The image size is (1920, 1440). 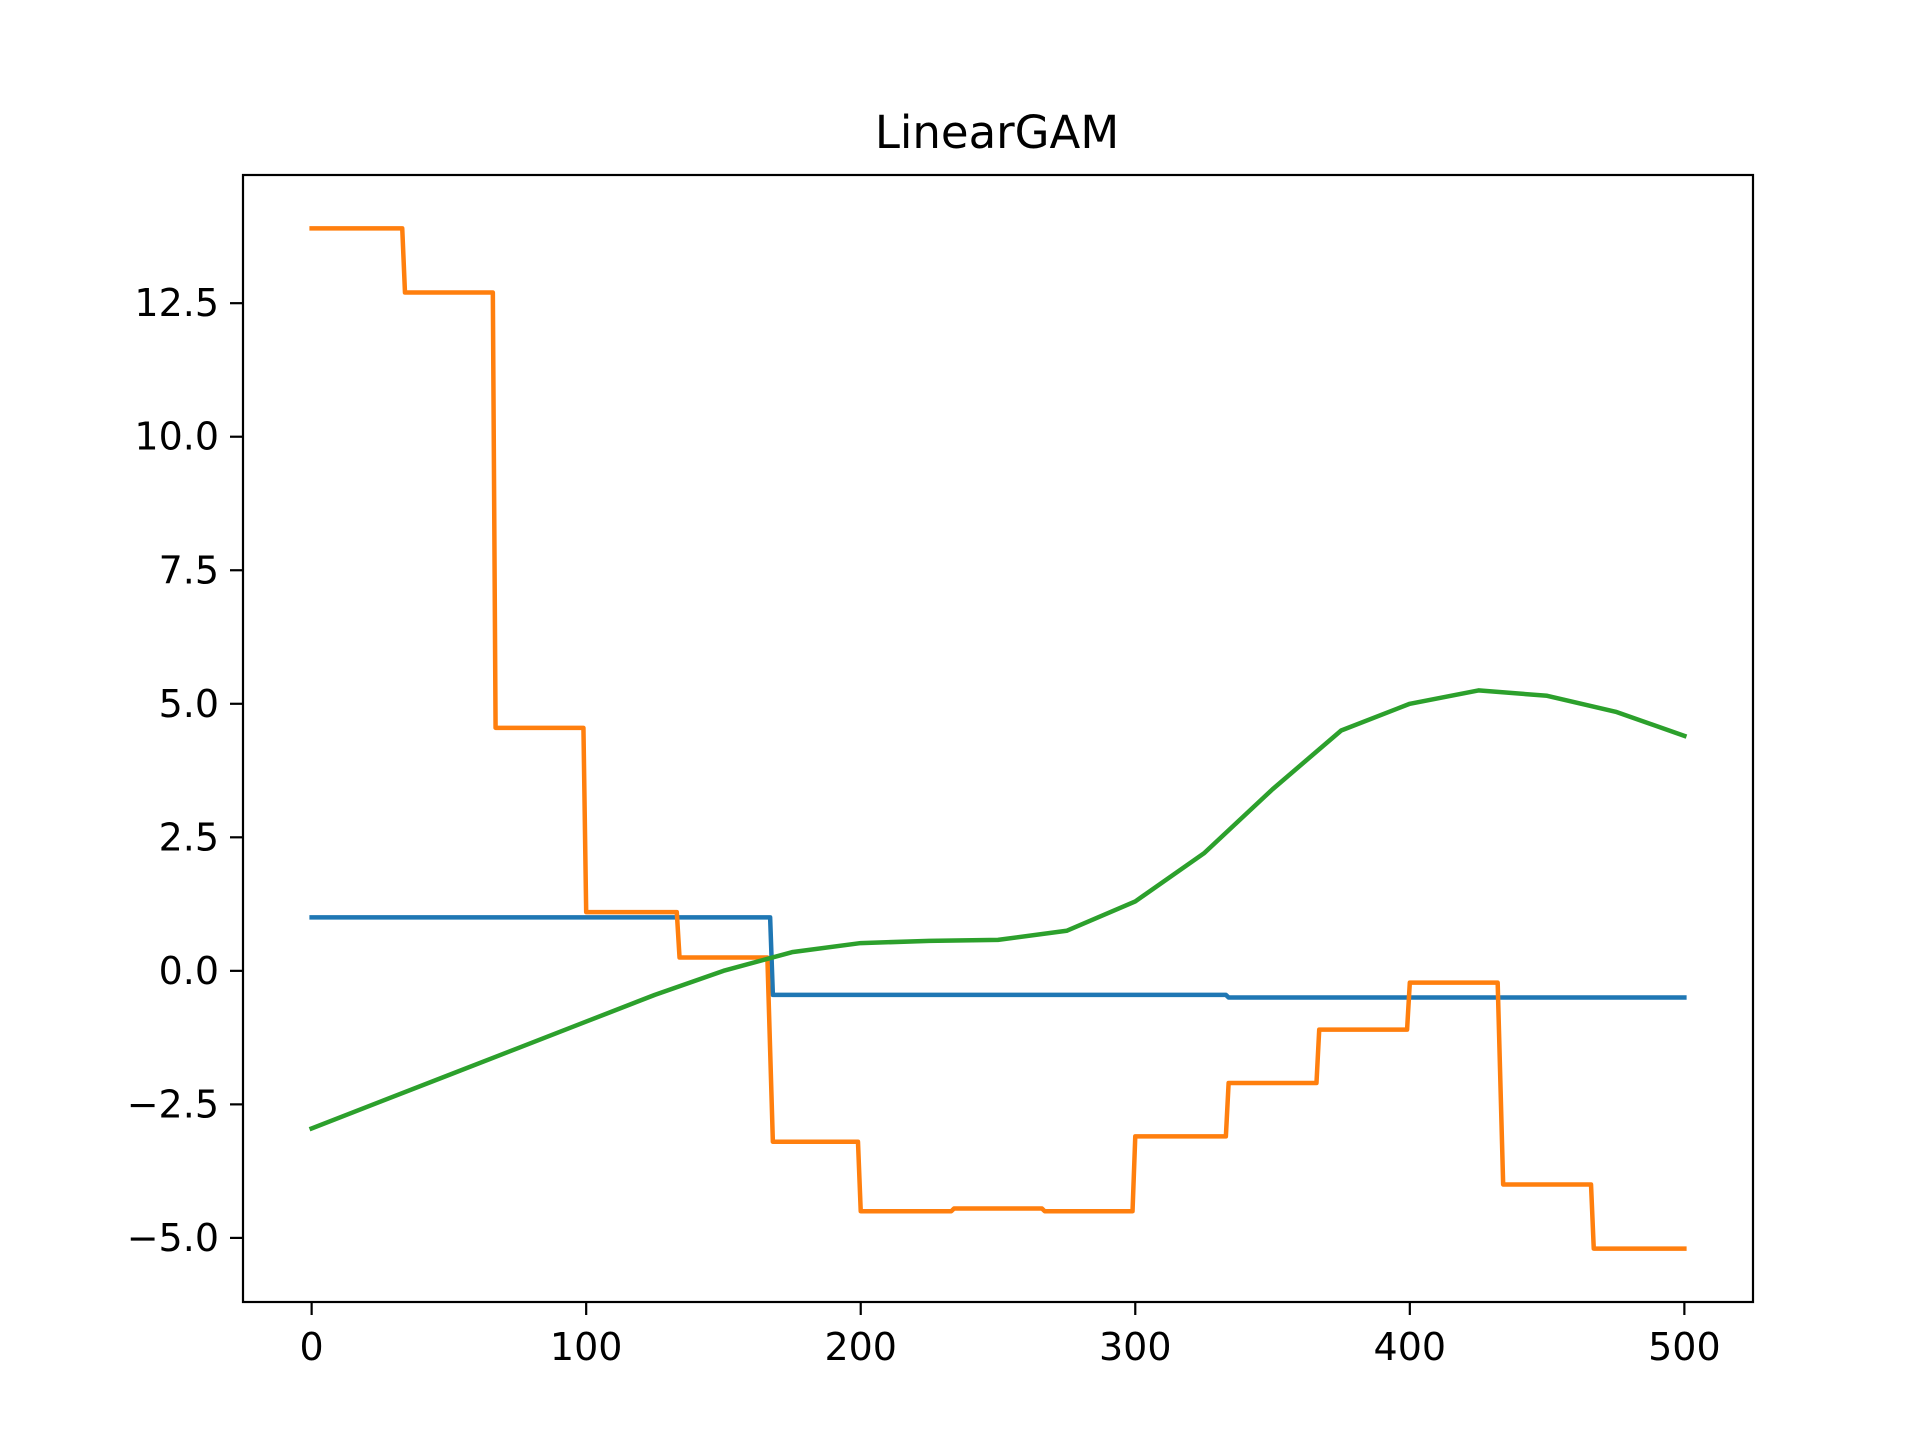 What do you see at coordinates (176, 303) in the screenshot?
I see `y-tick-label: 12.5` at bounding box center [176, 303].